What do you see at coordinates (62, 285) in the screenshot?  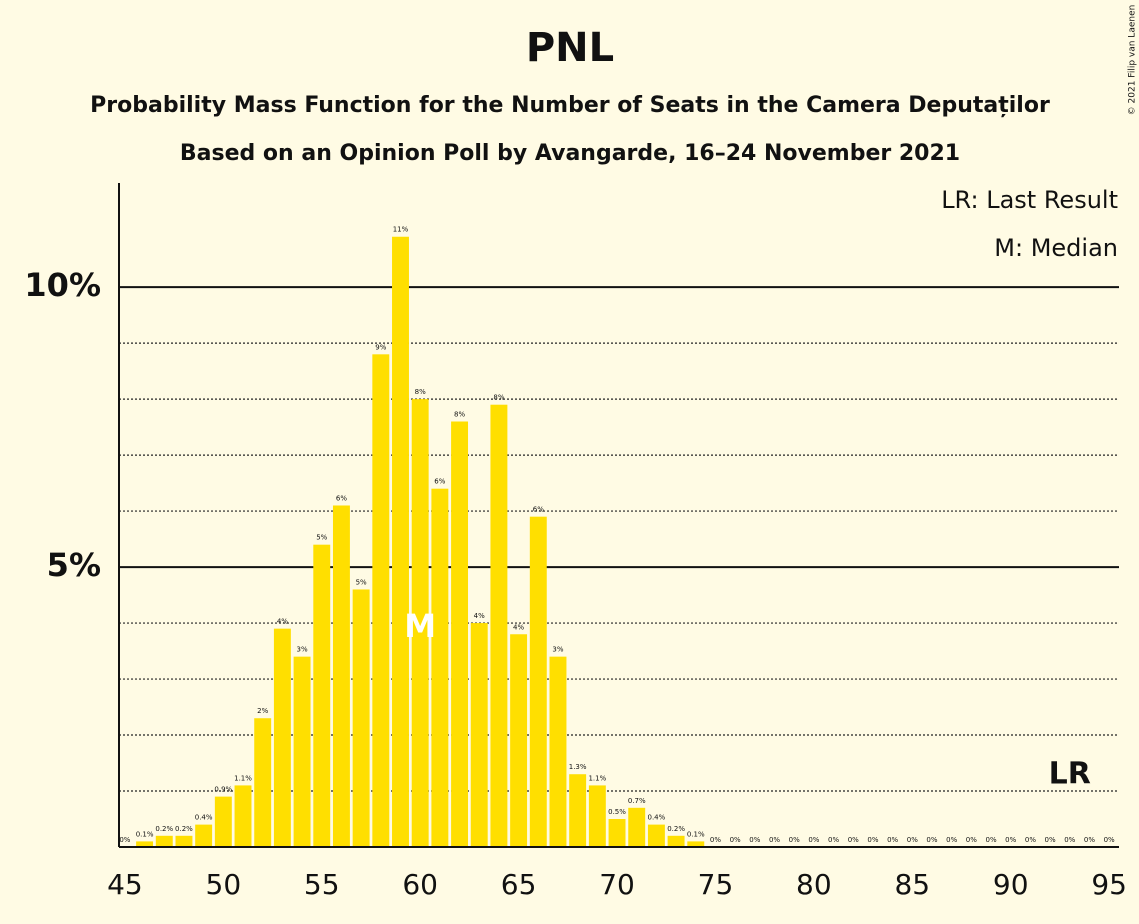 I see `y-tick-label: 10%` at bounding box center [62, 285].